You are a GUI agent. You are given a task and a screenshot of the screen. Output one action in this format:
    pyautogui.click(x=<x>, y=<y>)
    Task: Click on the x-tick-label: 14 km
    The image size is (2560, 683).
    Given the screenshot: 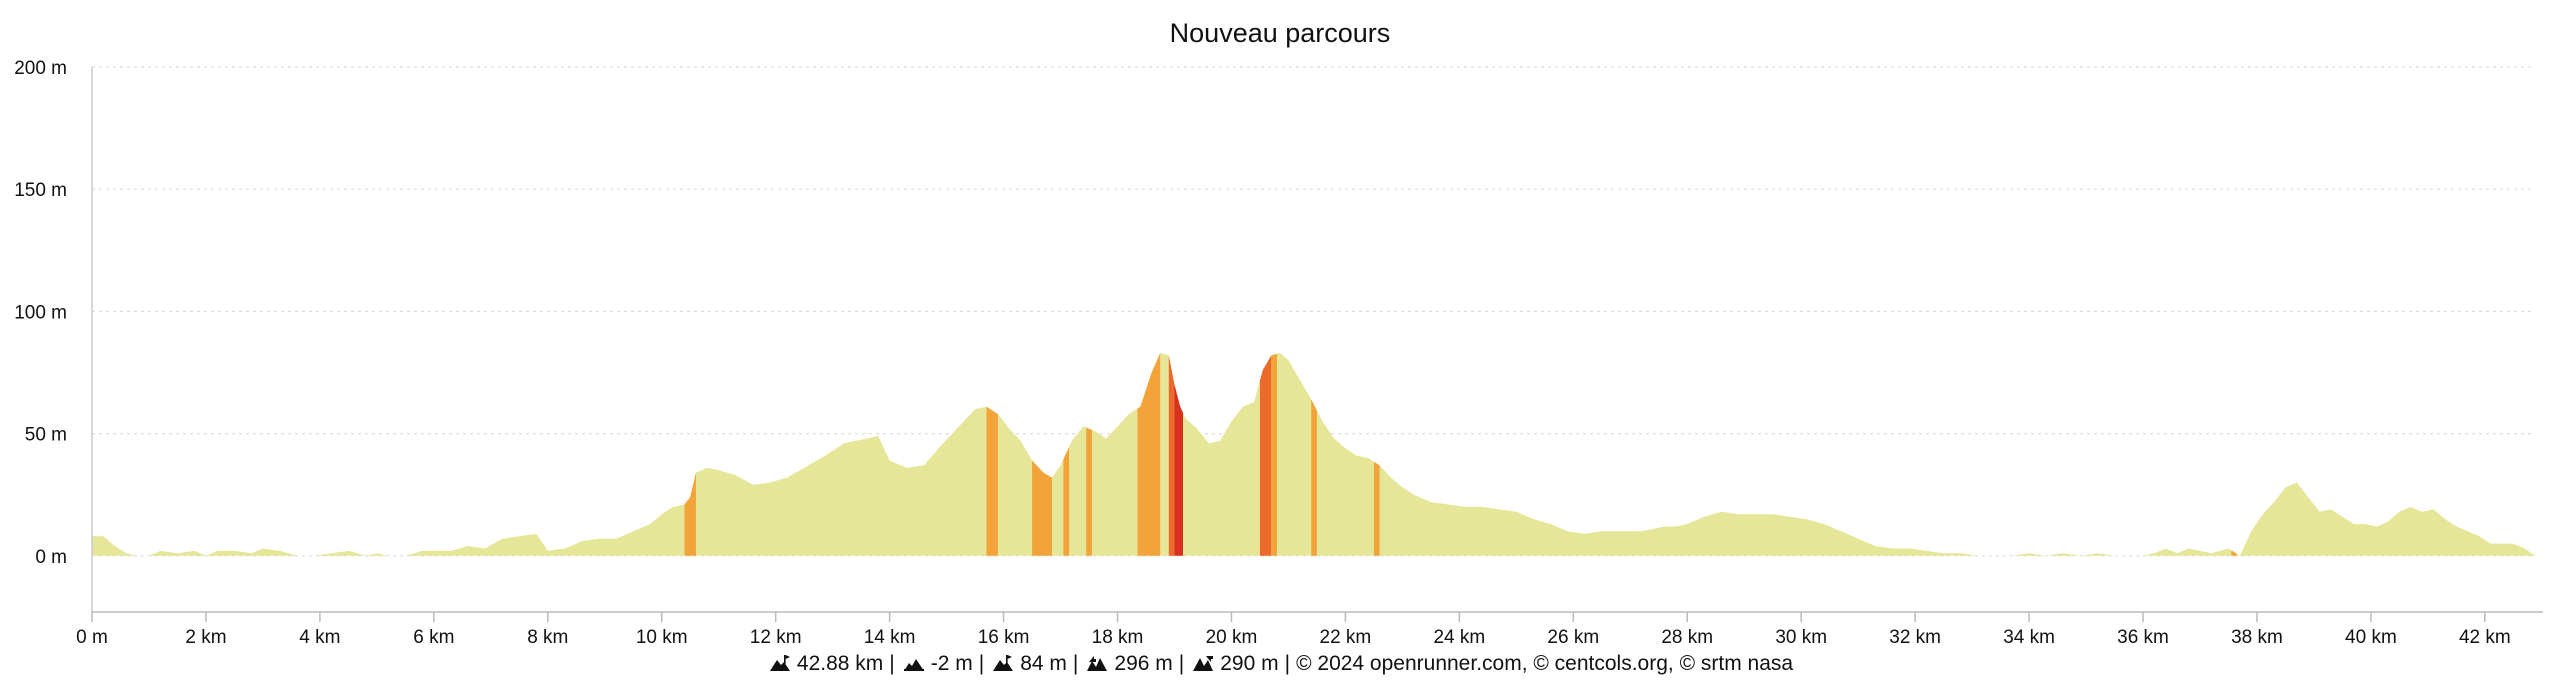 What is the action you would take?
    pyautogui.click(x=890, y=637)
    